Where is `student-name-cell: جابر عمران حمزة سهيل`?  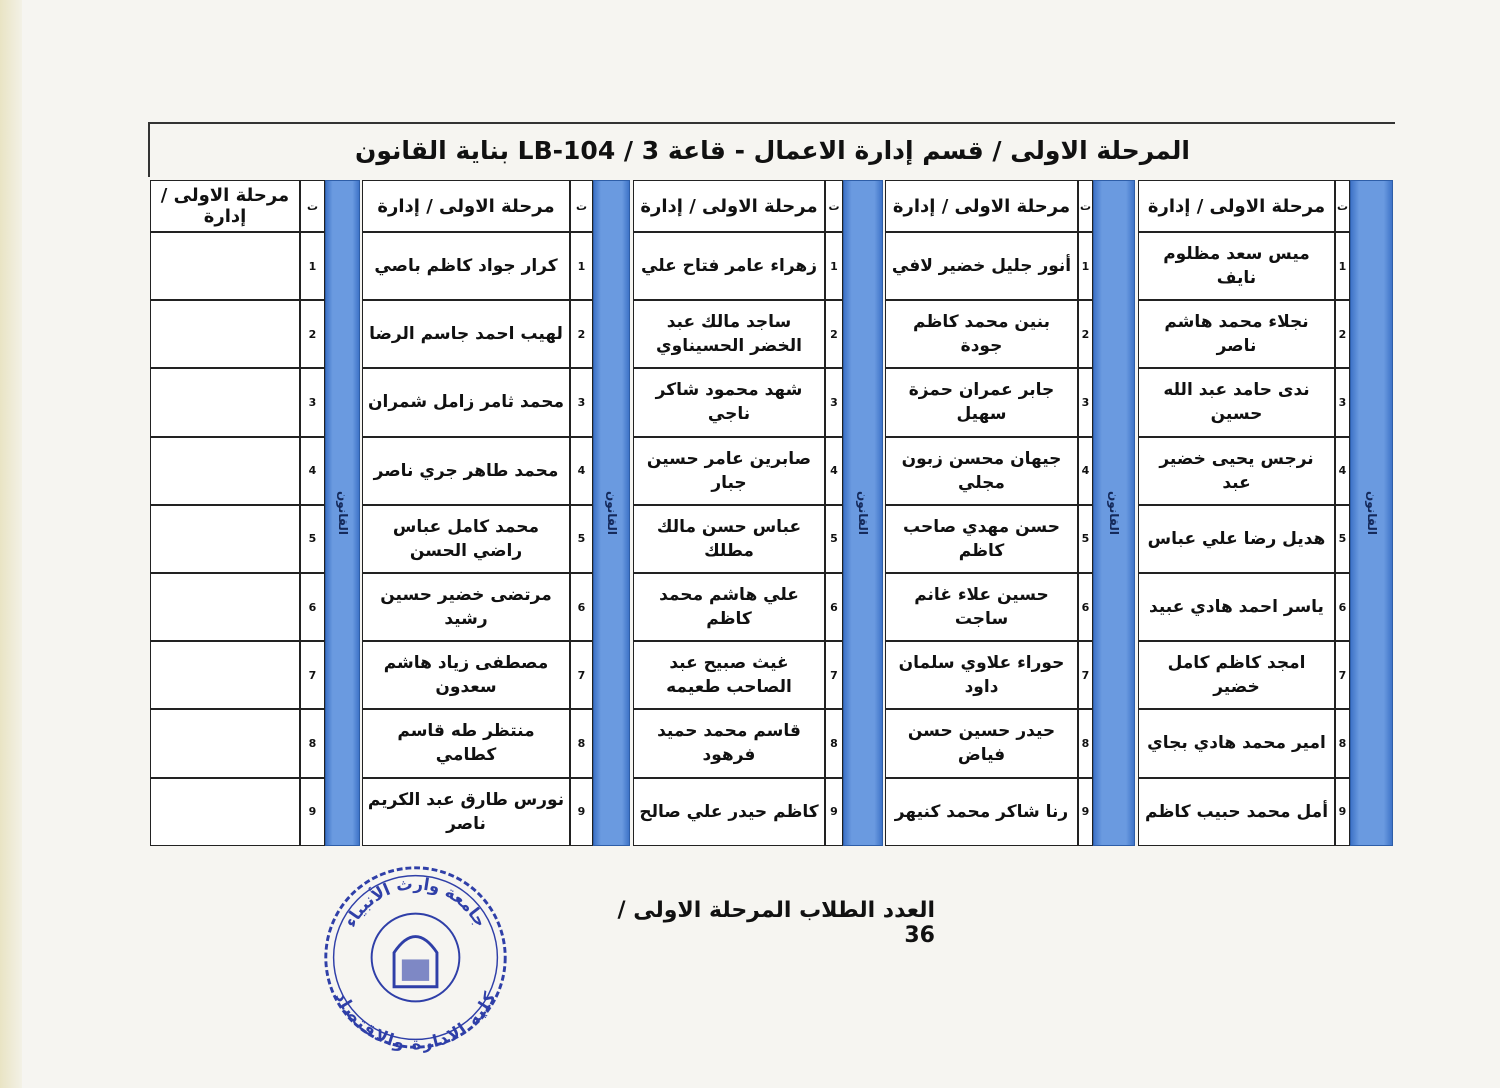
student-name-cell: جابر عمران حمزة سهيل is located at coordinates (981, 402).